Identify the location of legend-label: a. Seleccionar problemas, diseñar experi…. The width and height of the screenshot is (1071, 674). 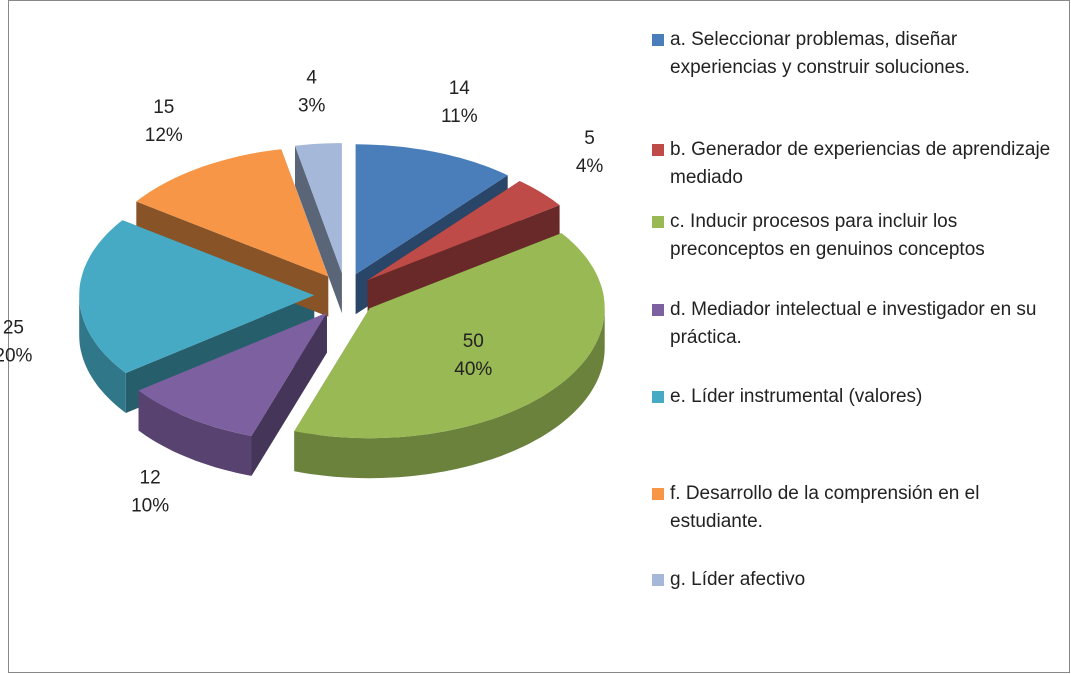
(820, 53).